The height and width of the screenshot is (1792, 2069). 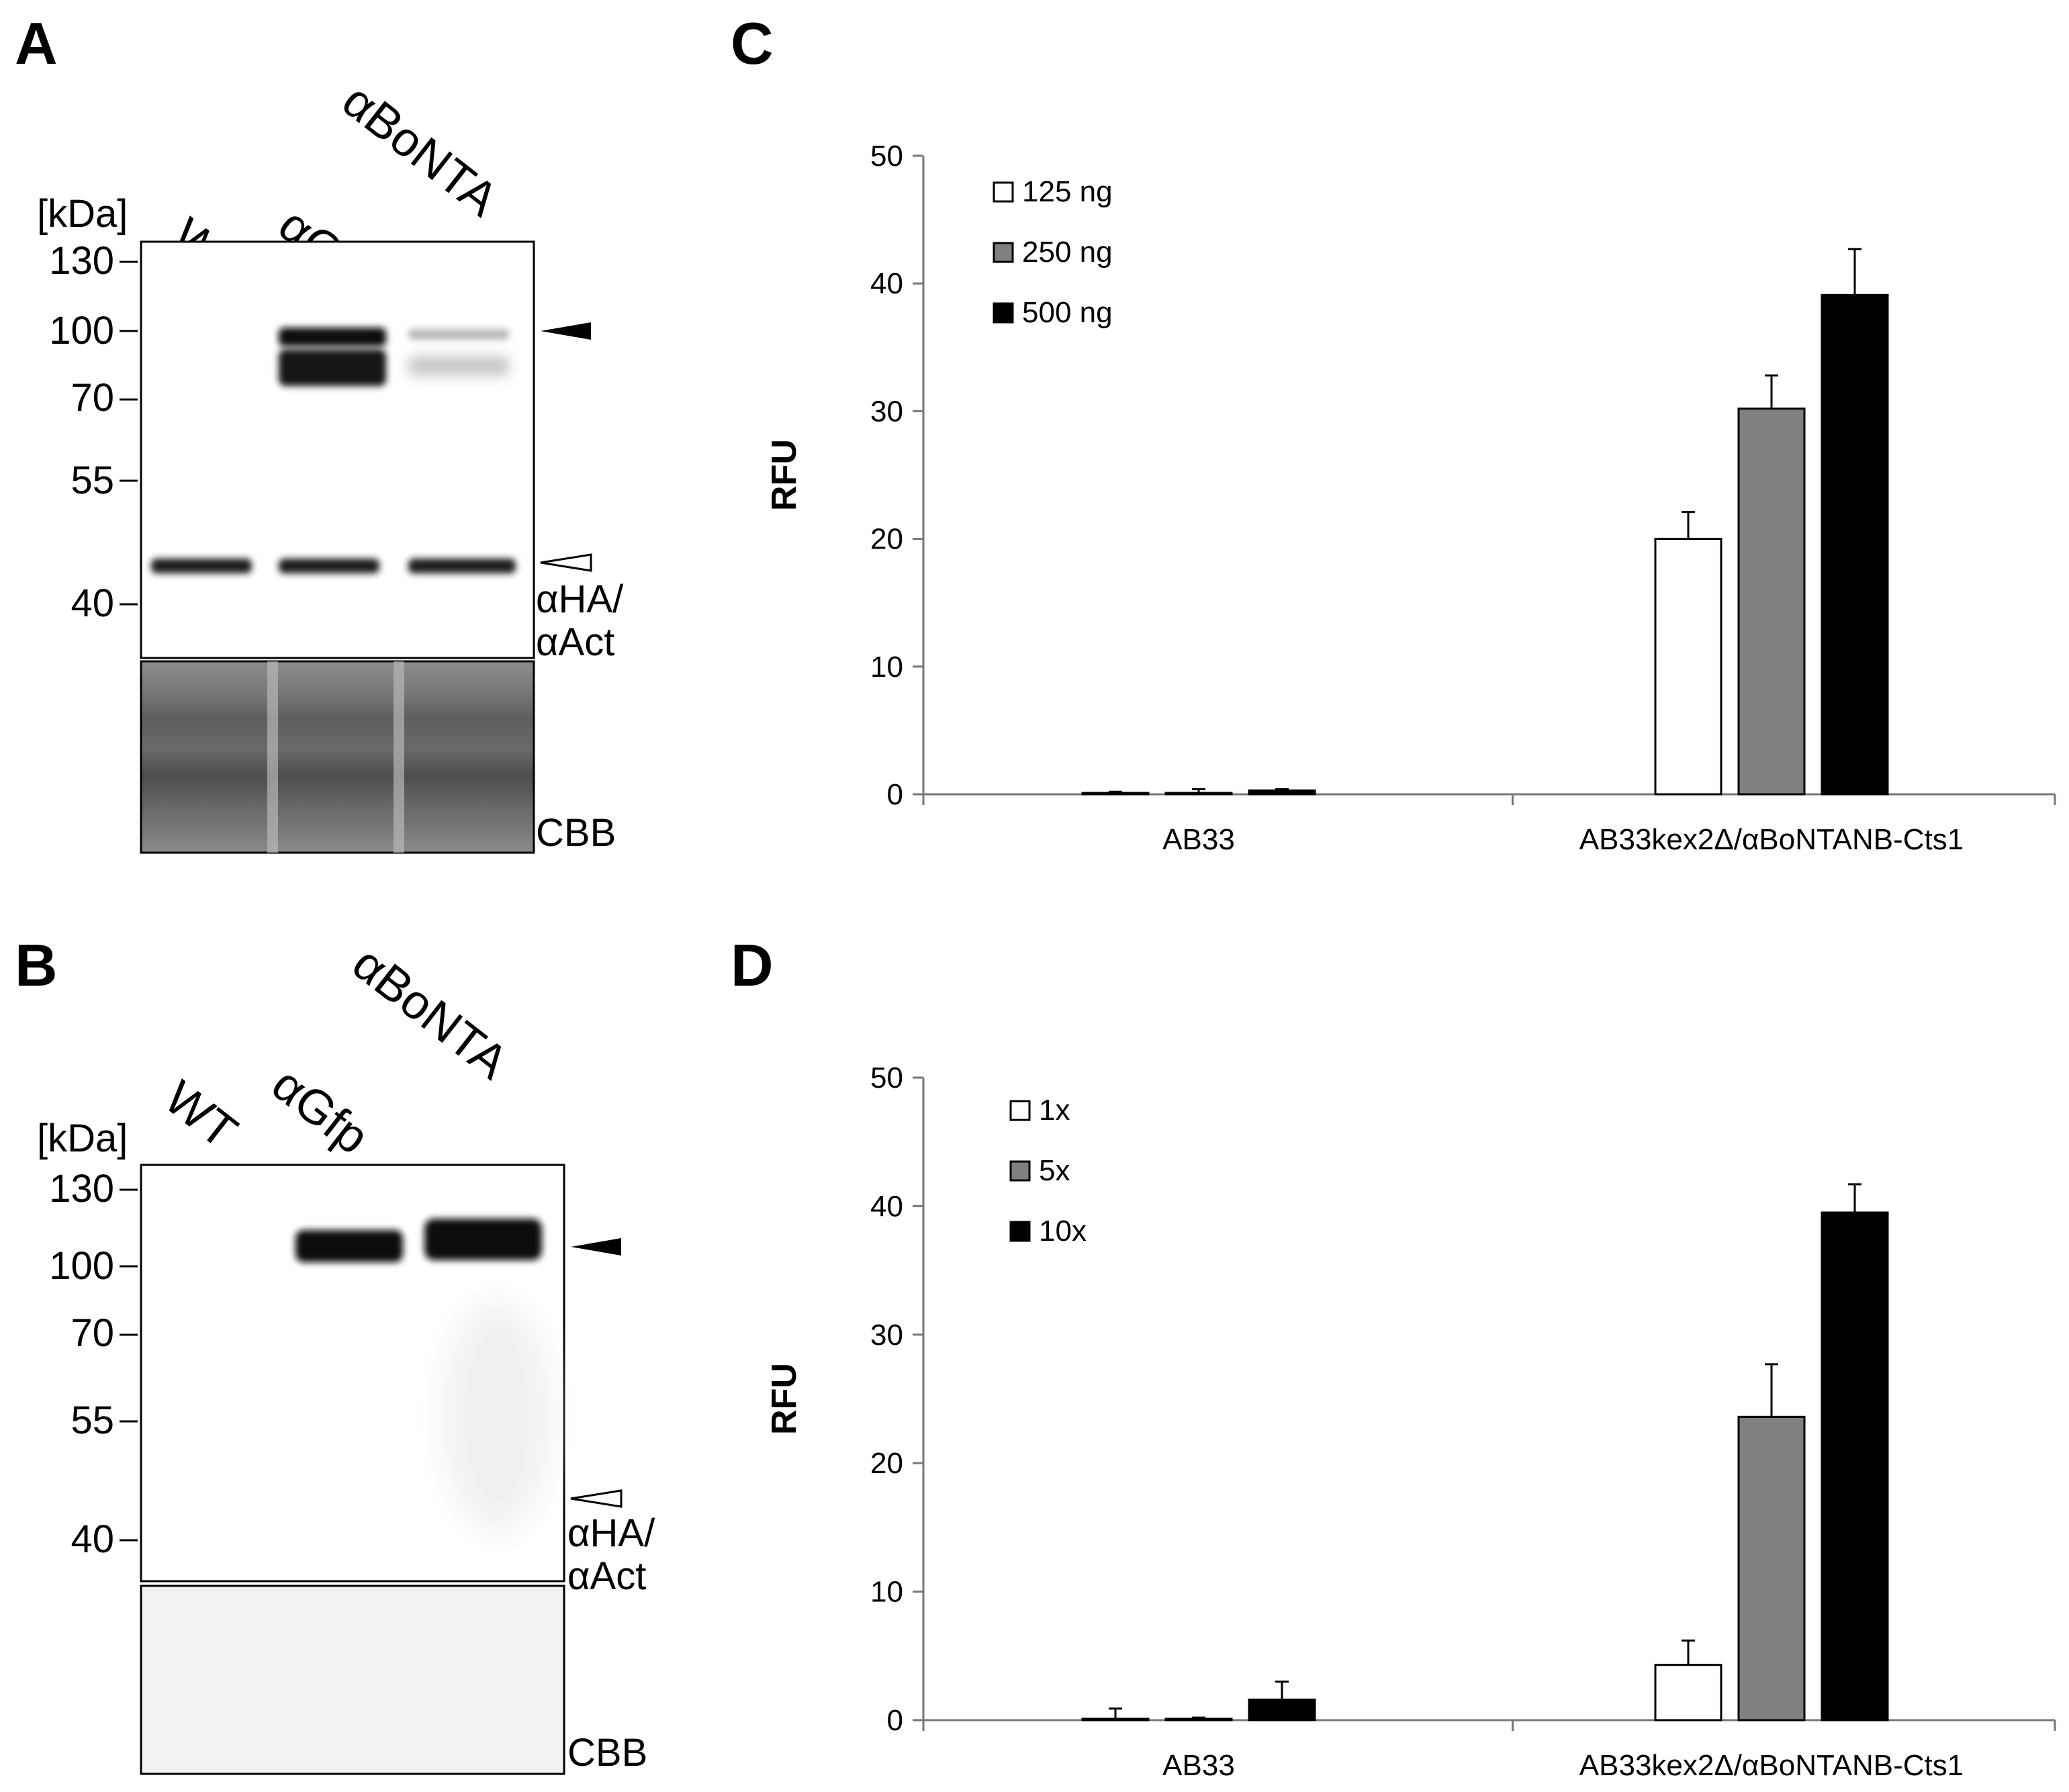 What do you see at coordinates (1063, 1231) in the screenshot?
I see `legend-label: 10x` at bounding box center [1063, 1231].